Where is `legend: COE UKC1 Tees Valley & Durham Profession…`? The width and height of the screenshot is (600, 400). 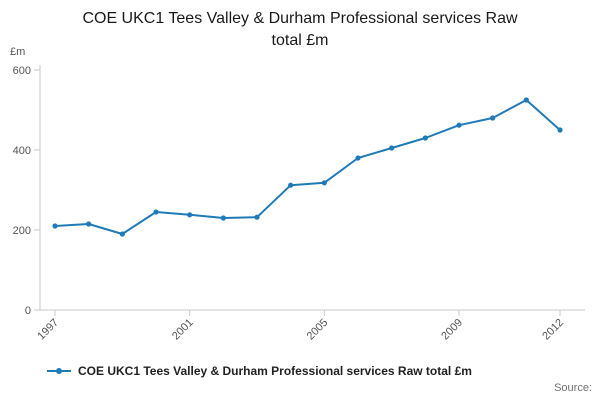 legend: COE UKC1 Tees Valley & Durham Profession… is located at coordinates (259, 371).